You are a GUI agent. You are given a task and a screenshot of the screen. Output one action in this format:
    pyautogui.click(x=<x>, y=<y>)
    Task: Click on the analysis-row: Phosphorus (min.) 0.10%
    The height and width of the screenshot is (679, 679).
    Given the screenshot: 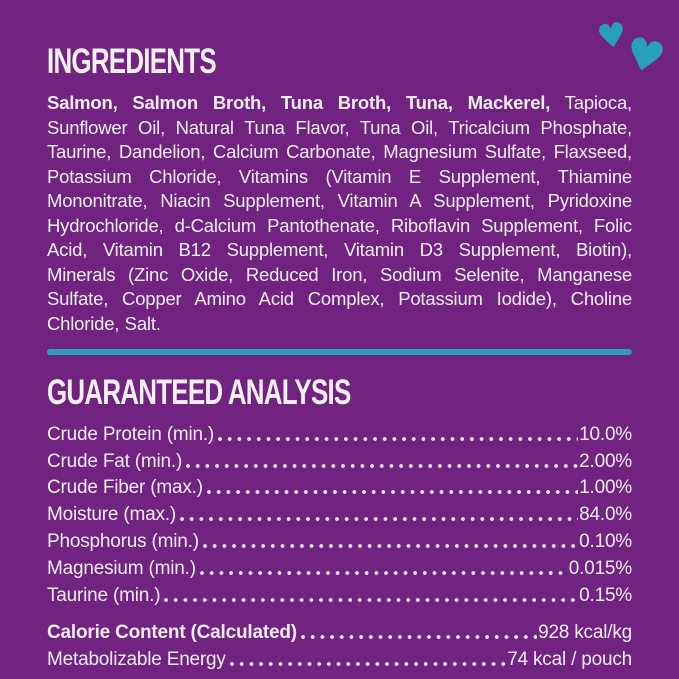 What is the action you would take?
    pyautogui.click(x=339, y=540)
    